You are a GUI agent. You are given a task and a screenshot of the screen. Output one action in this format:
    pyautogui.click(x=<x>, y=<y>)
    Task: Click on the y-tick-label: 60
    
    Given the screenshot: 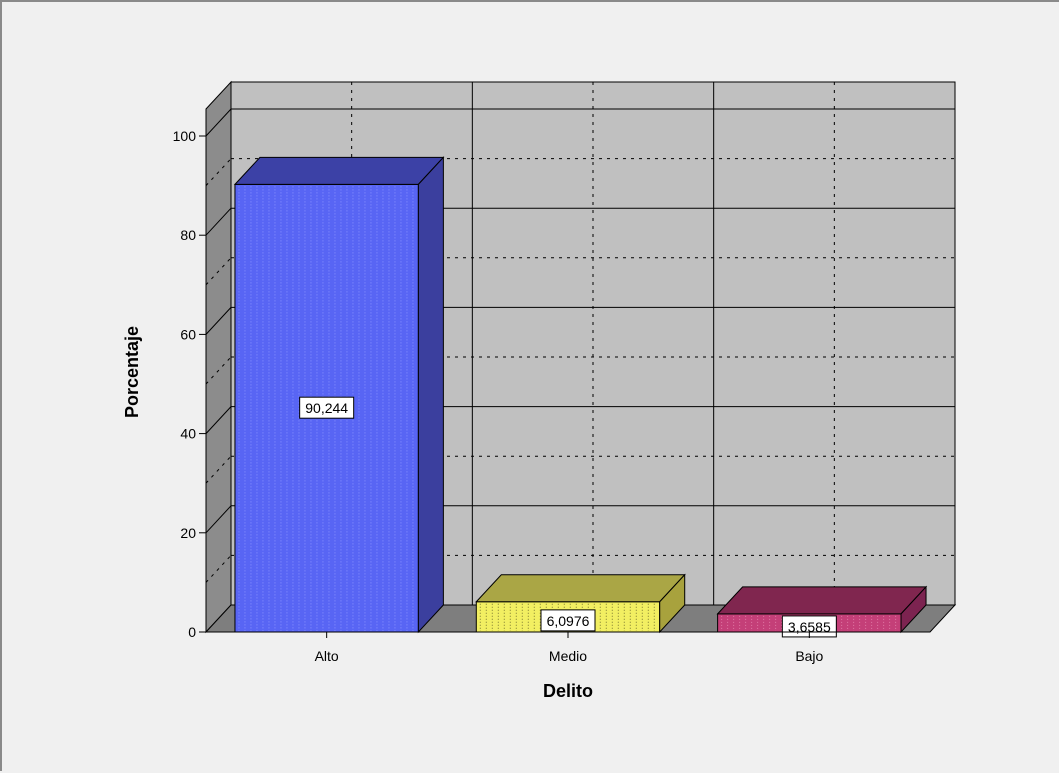 What is the action you would take?
    pyautogui.click(x=188, y=334)
    